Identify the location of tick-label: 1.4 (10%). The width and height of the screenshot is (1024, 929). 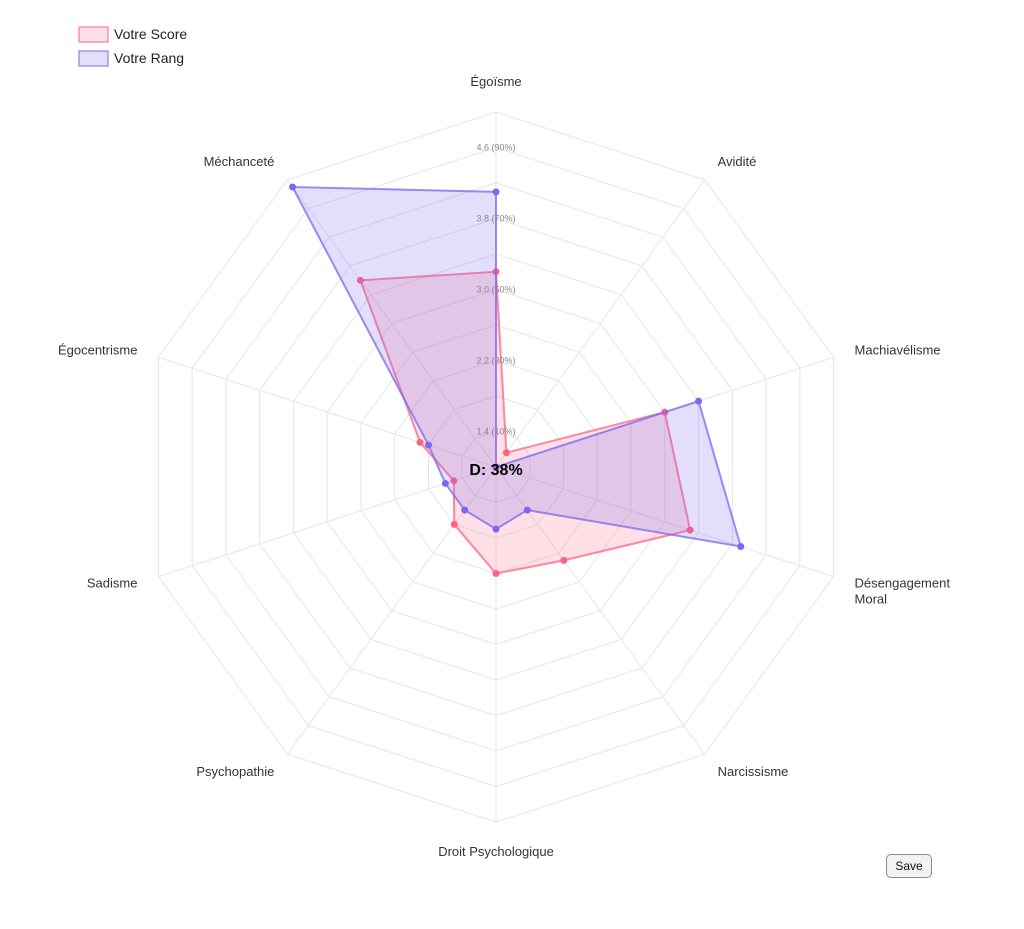
(495, 432).